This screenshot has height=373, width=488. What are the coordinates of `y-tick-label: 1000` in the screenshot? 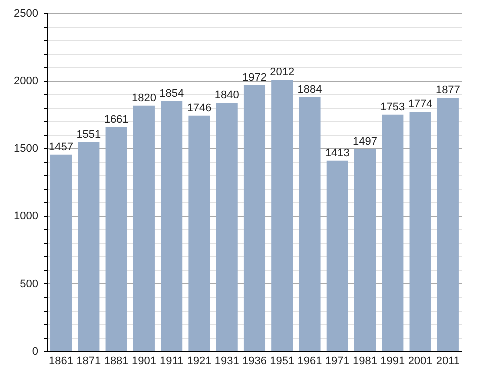 It's located at (26, 216).